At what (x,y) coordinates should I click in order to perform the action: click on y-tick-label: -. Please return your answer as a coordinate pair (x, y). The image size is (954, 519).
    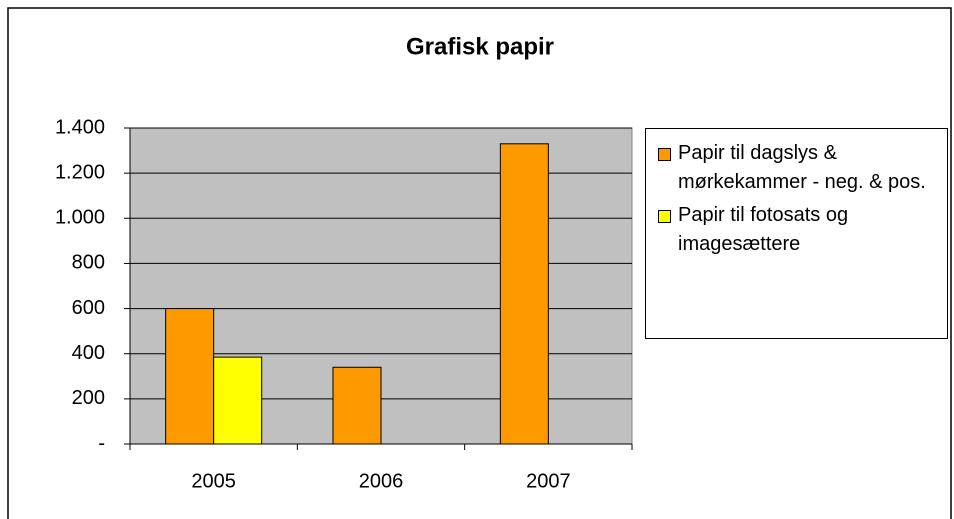
    Looking at the image, I should click on (101, 443).